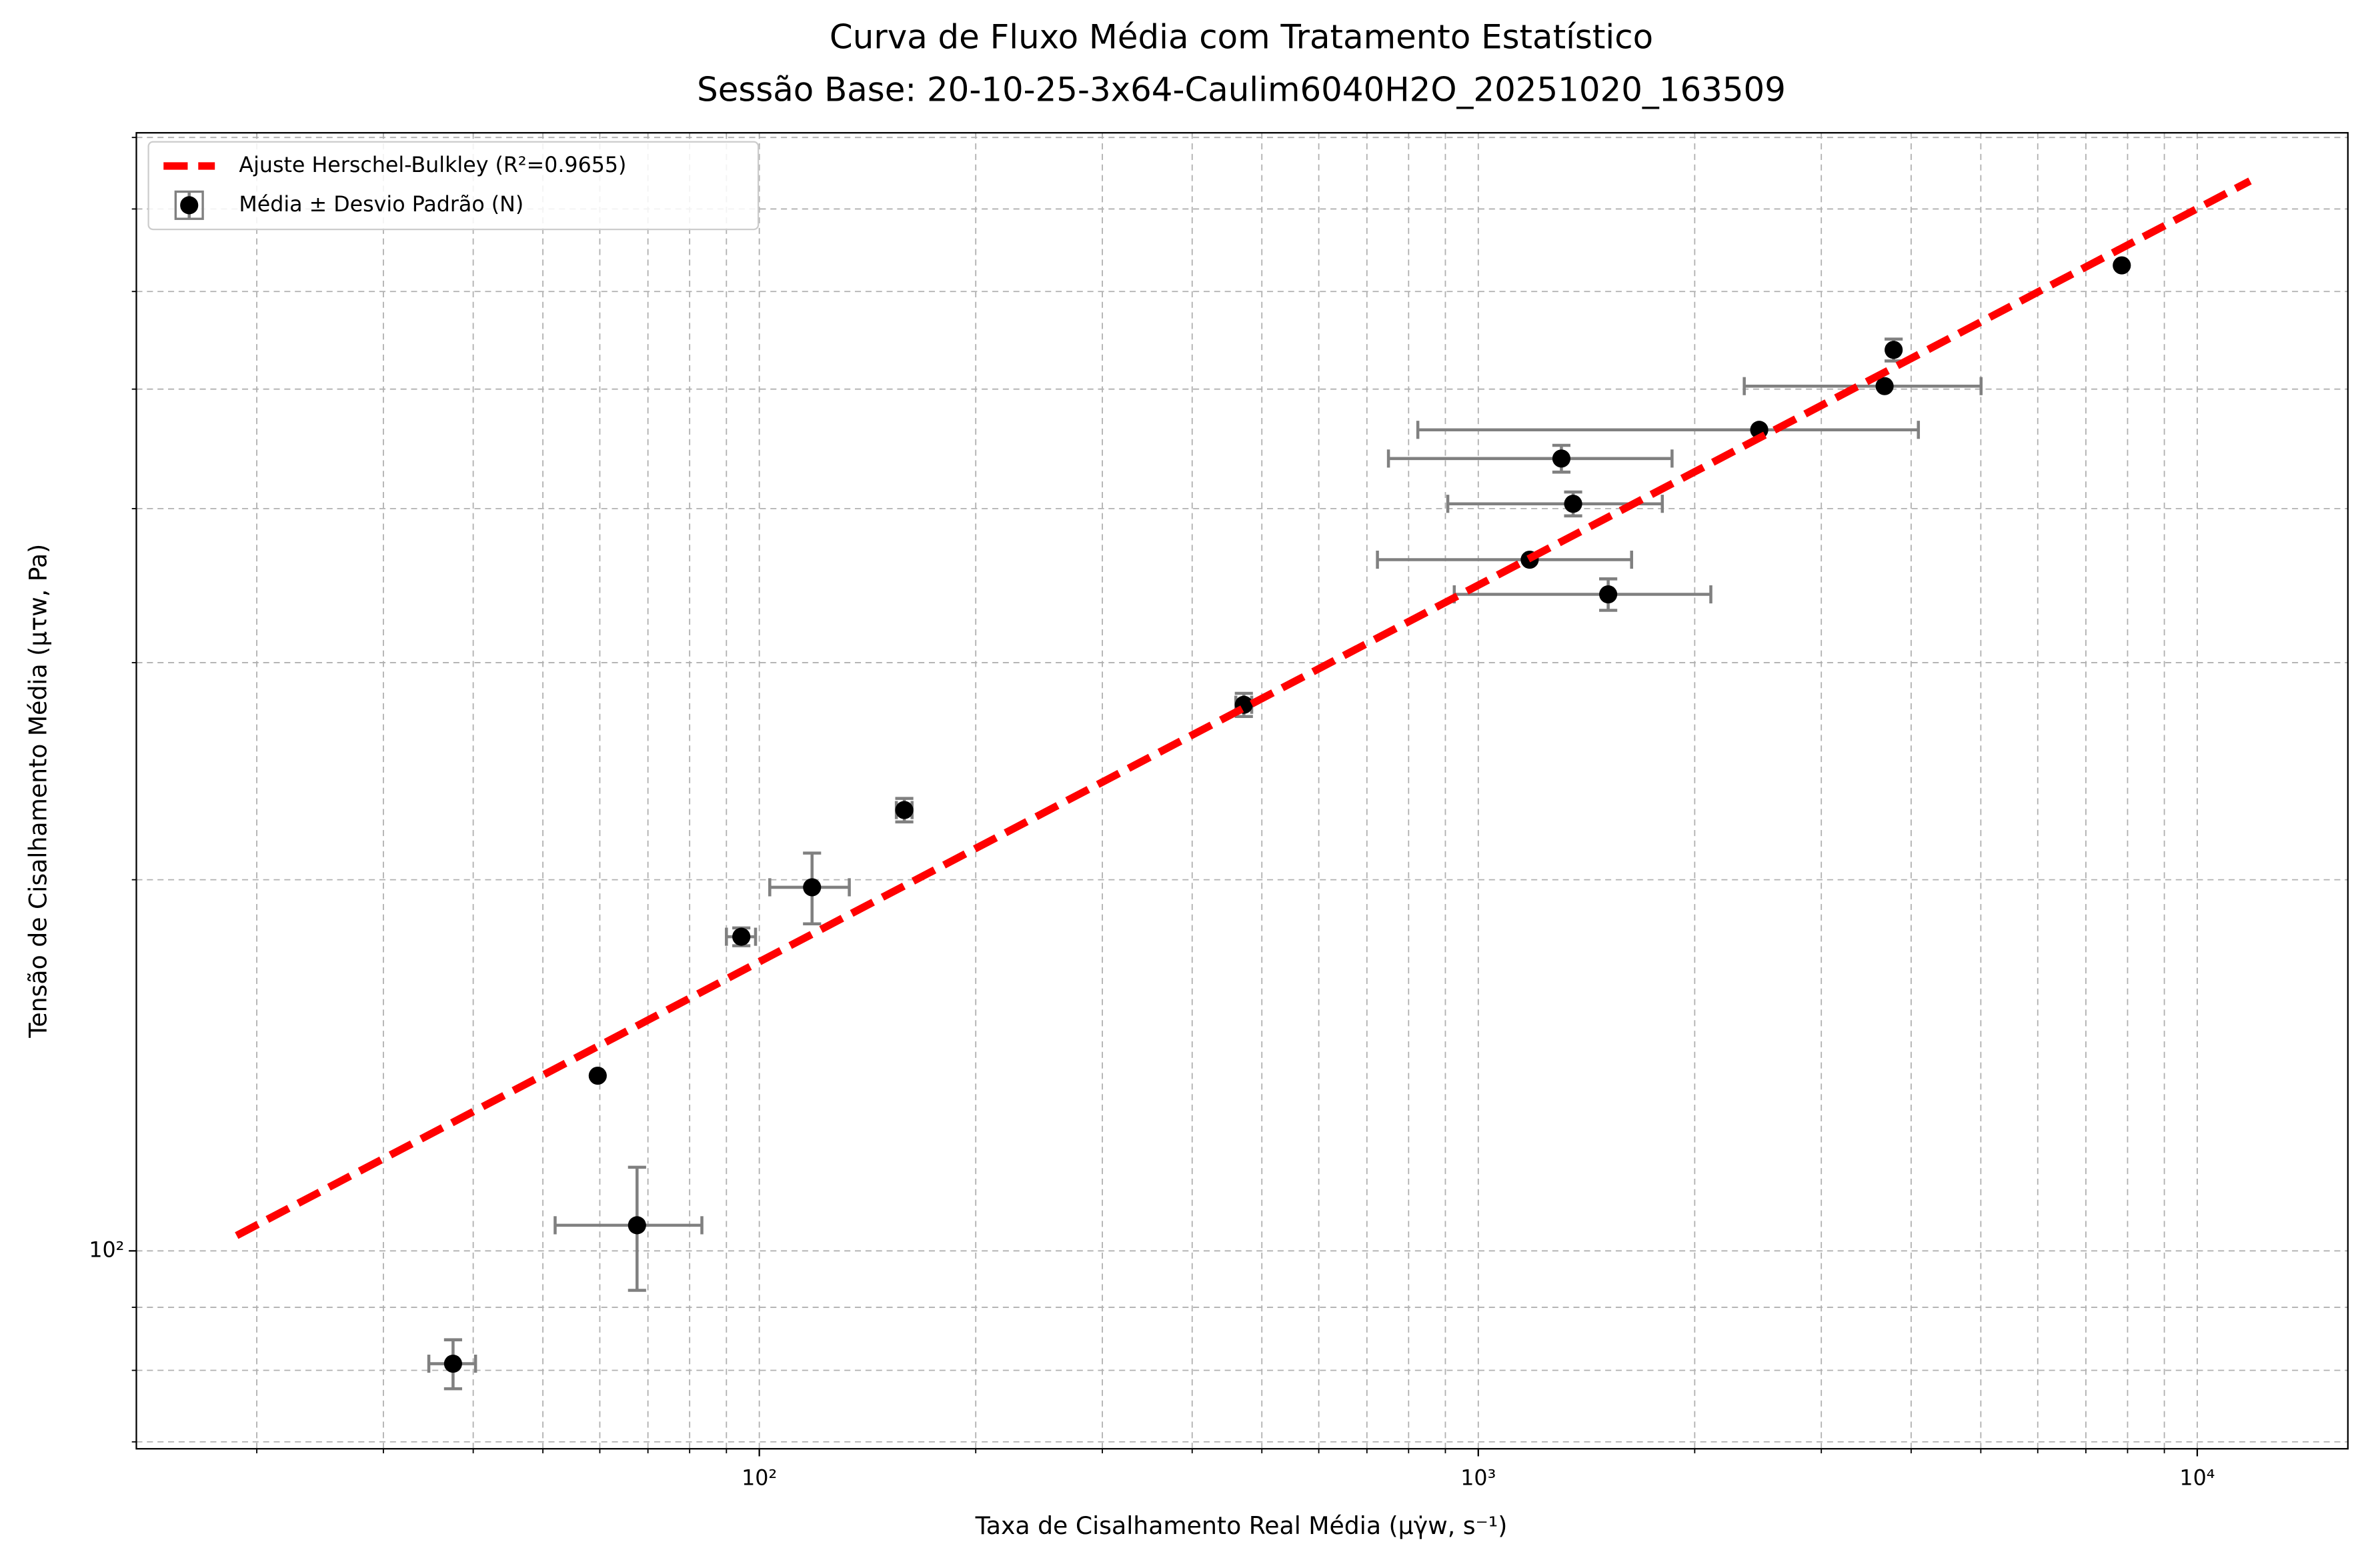 Image resolution: width=2368 pixels, height=1568 pixels. I want to click on legend-label: Média ± Desvio Padrão (N), so click(381, 205).